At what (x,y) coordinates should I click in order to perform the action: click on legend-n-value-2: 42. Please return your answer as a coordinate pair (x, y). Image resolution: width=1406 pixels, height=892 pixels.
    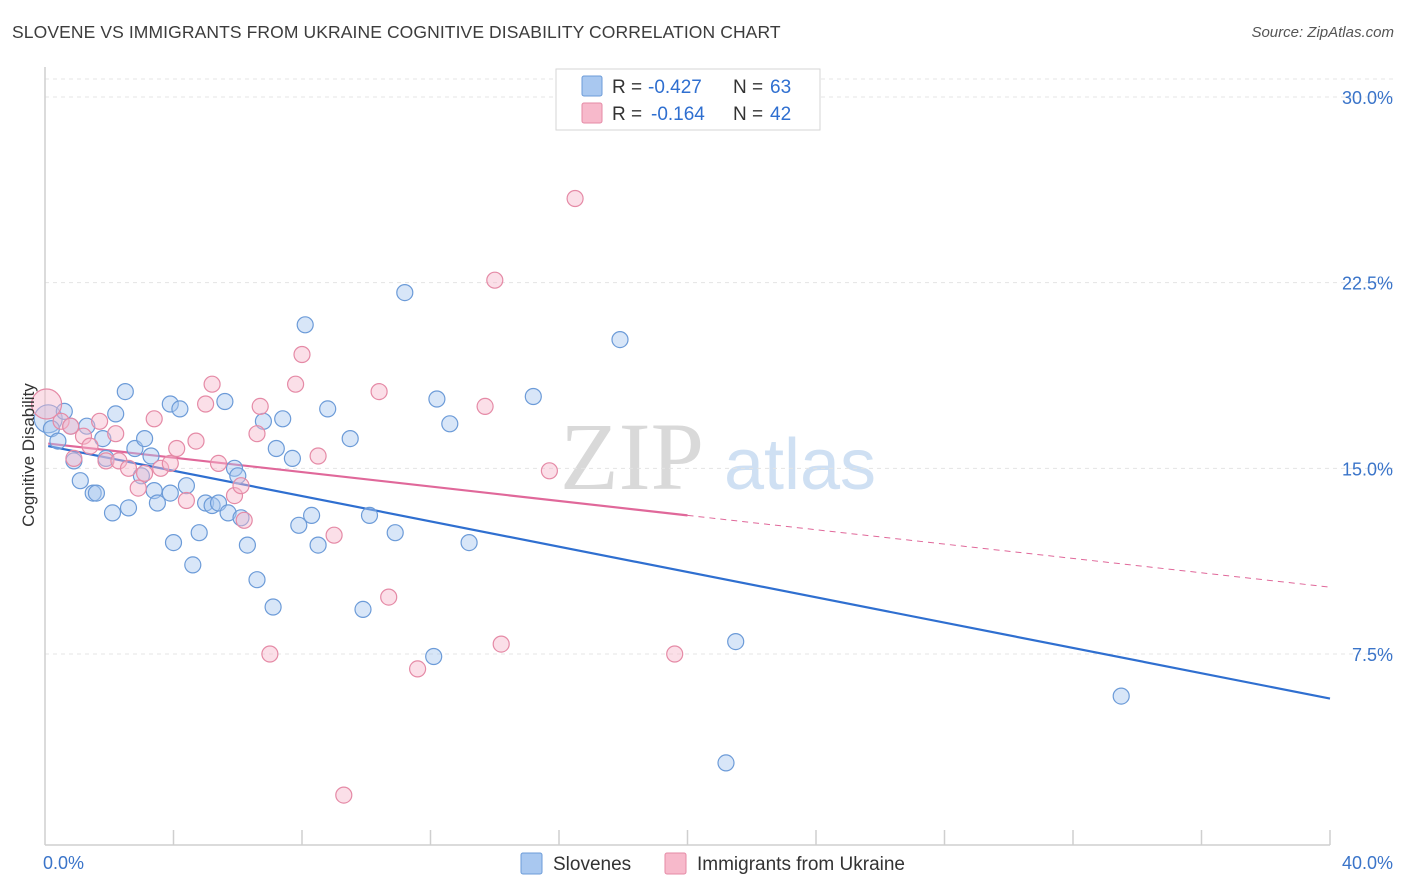
    Looking at the image, I should click on (780, 114).